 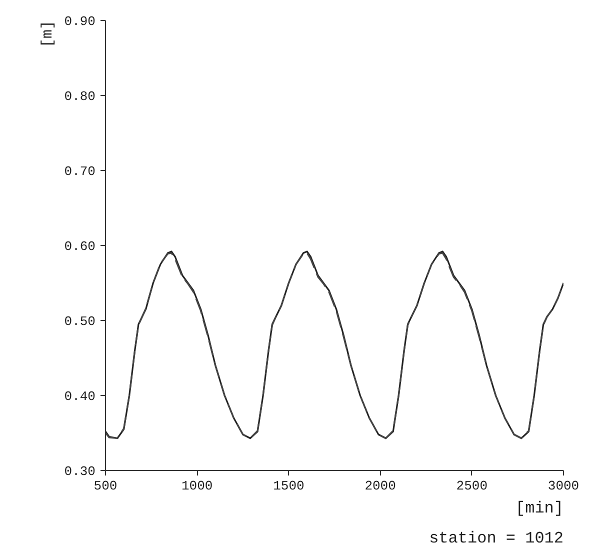 I want to click on x-axis-title: [min], so click(x=539, y=509).